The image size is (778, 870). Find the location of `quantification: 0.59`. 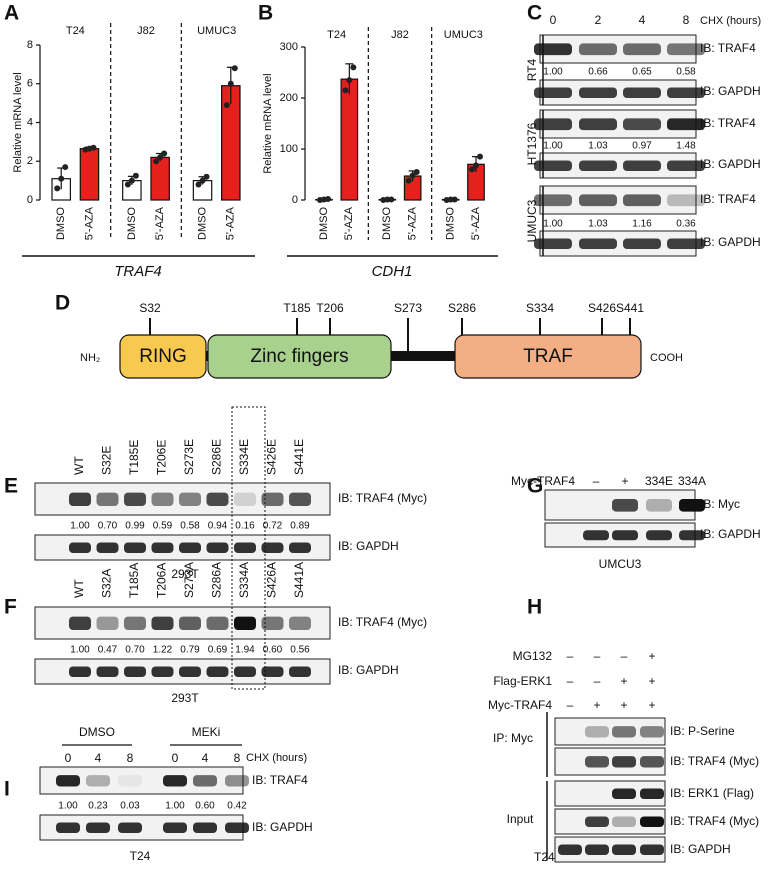

quantification: 0.59 is located at coordinates (163, 526).